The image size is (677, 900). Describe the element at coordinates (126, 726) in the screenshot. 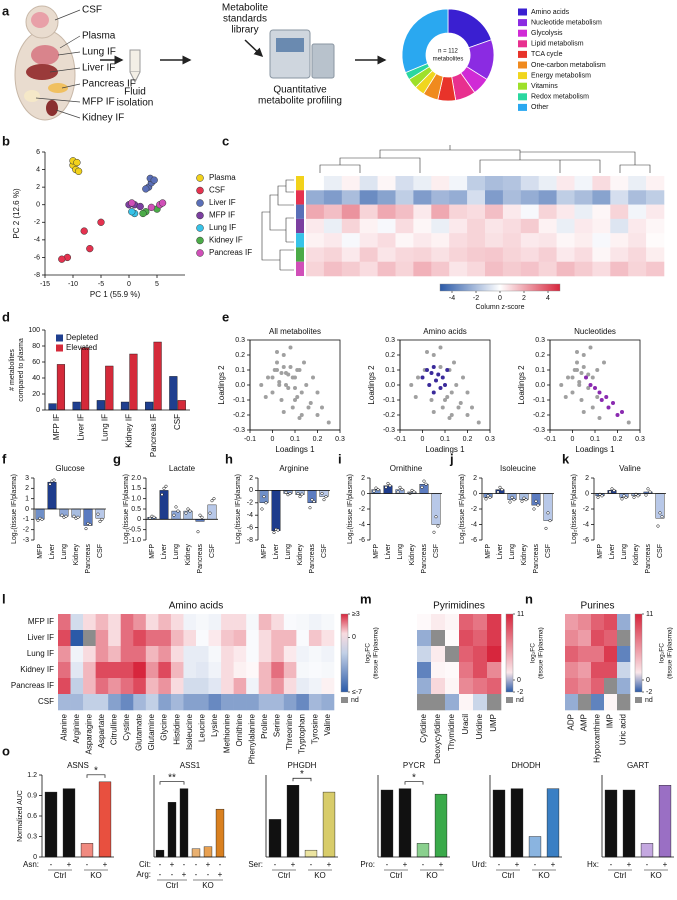

I see `column-label: Cystine` at that location.